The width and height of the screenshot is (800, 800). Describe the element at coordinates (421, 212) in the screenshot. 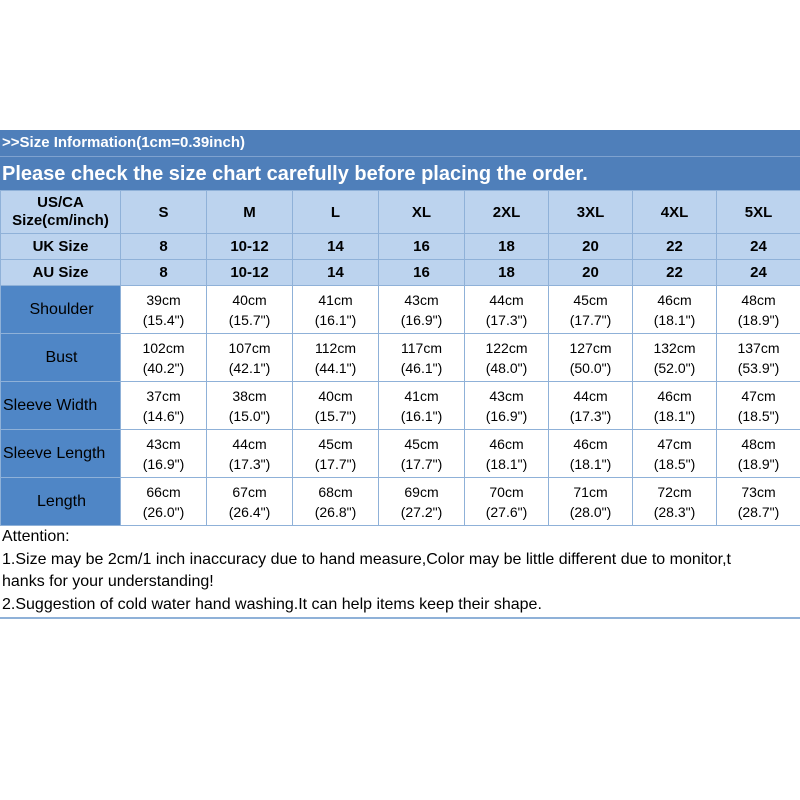

I see `size-header-cell: XL` at that location.